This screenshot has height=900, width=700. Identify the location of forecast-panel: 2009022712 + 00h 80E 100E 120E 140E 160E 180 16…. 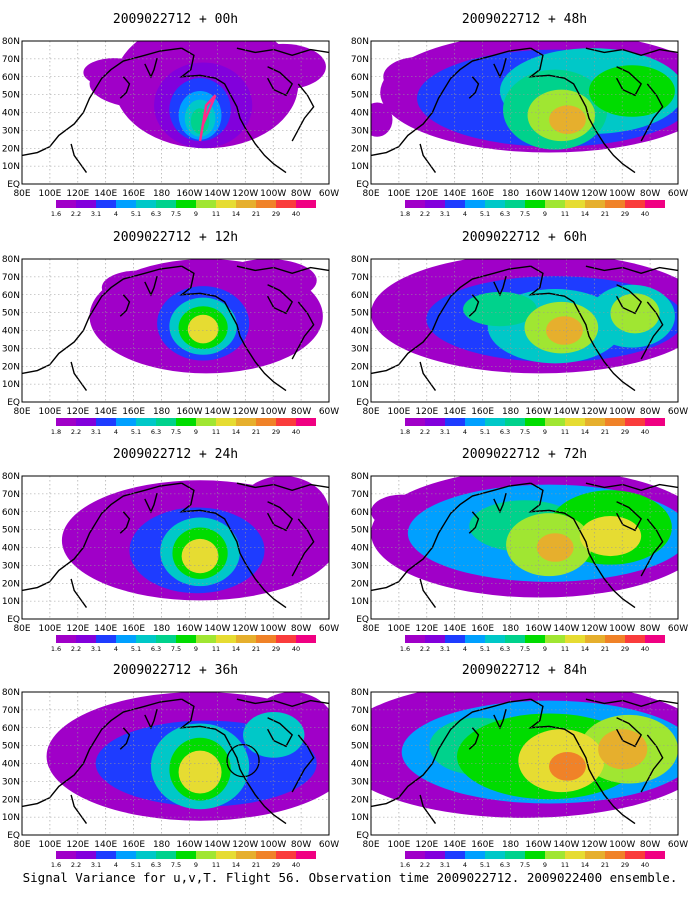
(170, 115).